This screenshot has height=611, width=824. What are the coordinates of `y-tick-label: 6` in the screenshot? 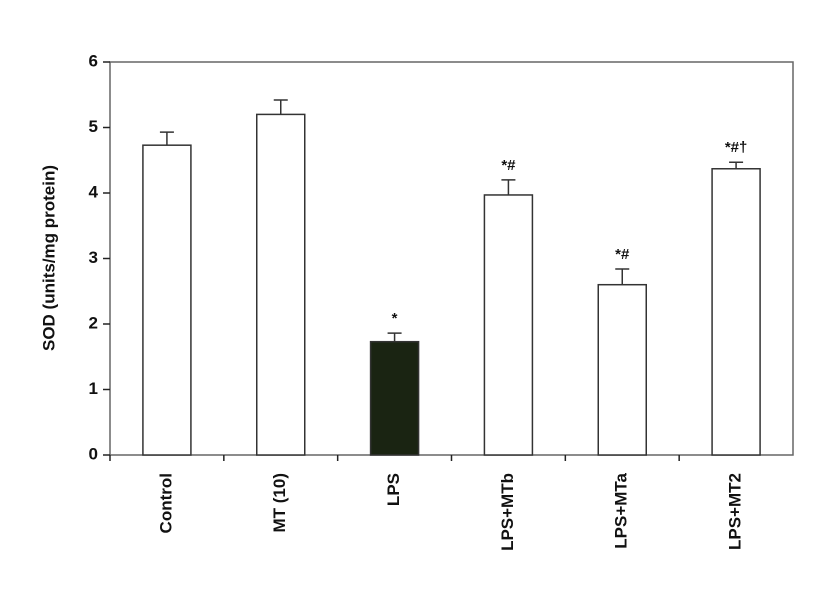 It's located at (93, 60).